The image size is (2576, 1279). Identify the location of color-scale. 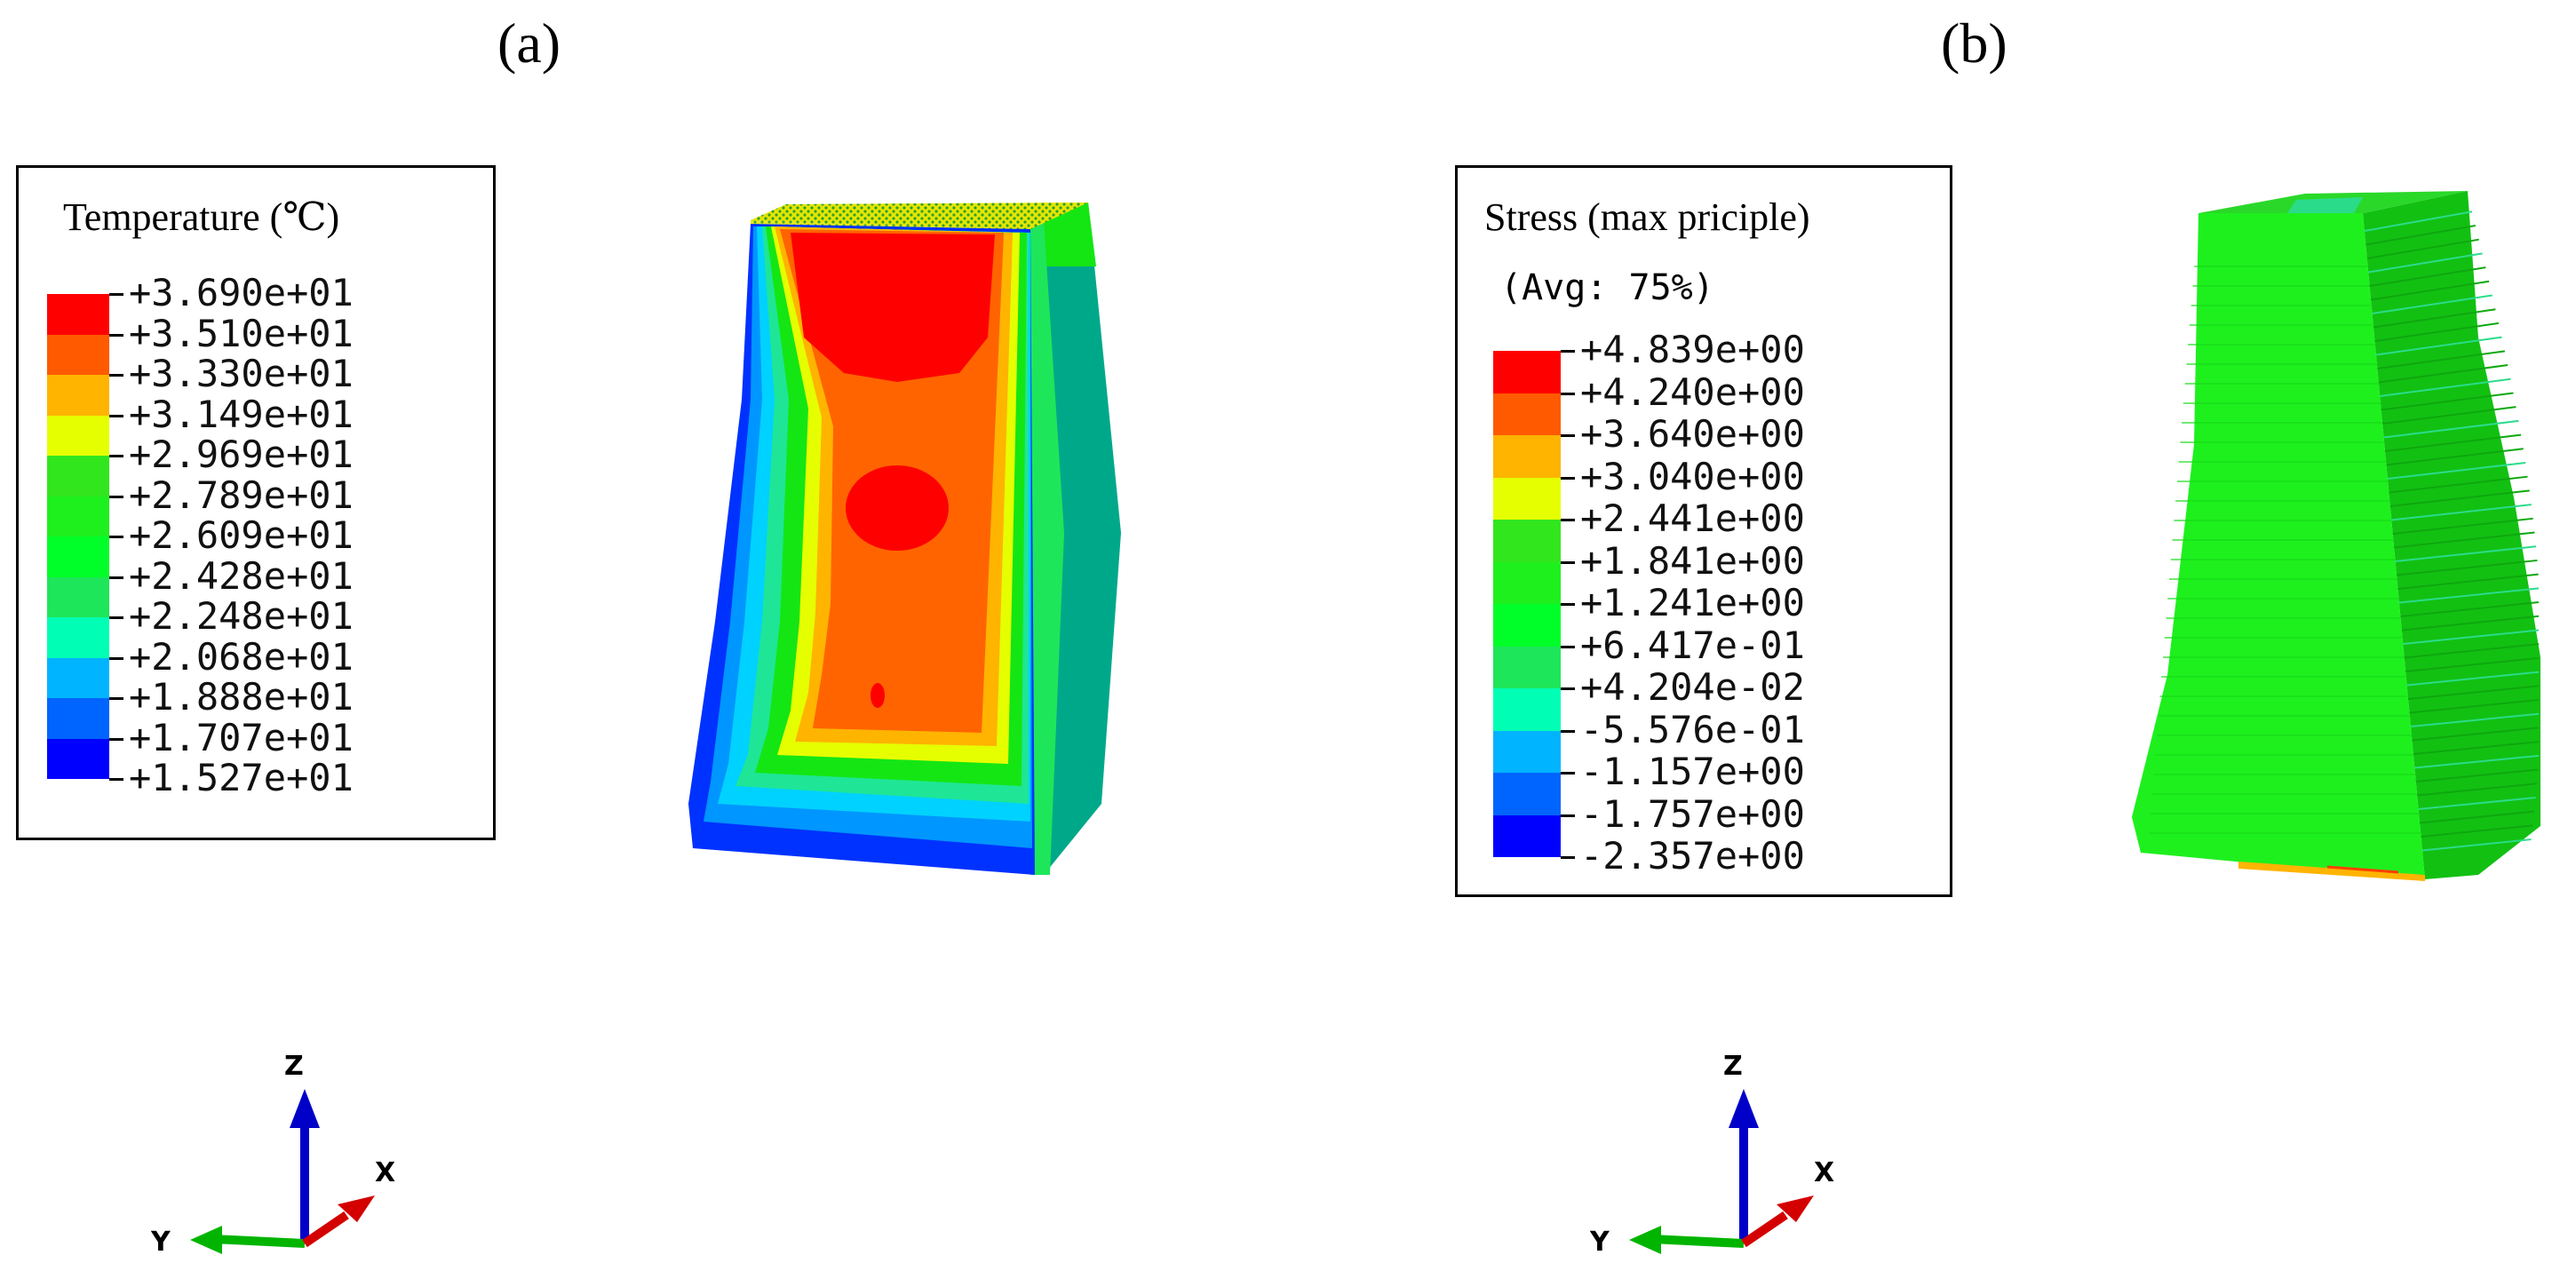
(1704, 531).